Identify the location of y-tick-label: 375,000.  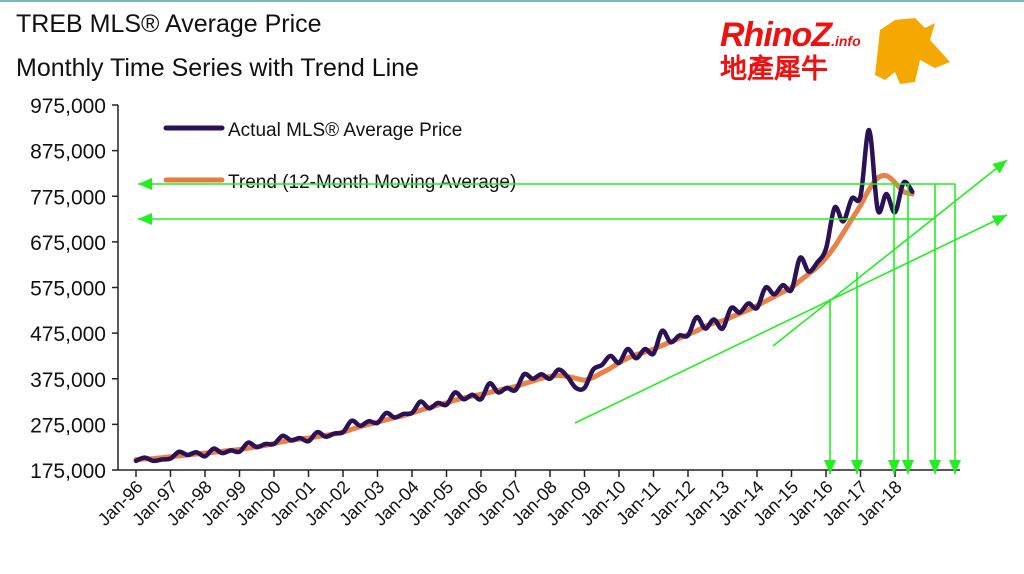
(68, 380).